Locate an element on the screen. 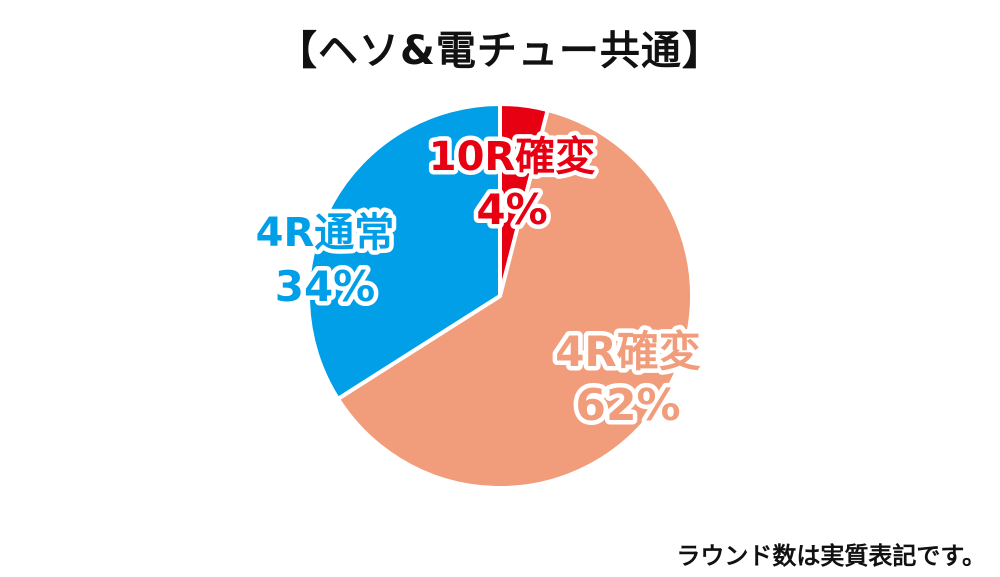  slice-label-pct-0: 4% is located at coordinates (511, 209).